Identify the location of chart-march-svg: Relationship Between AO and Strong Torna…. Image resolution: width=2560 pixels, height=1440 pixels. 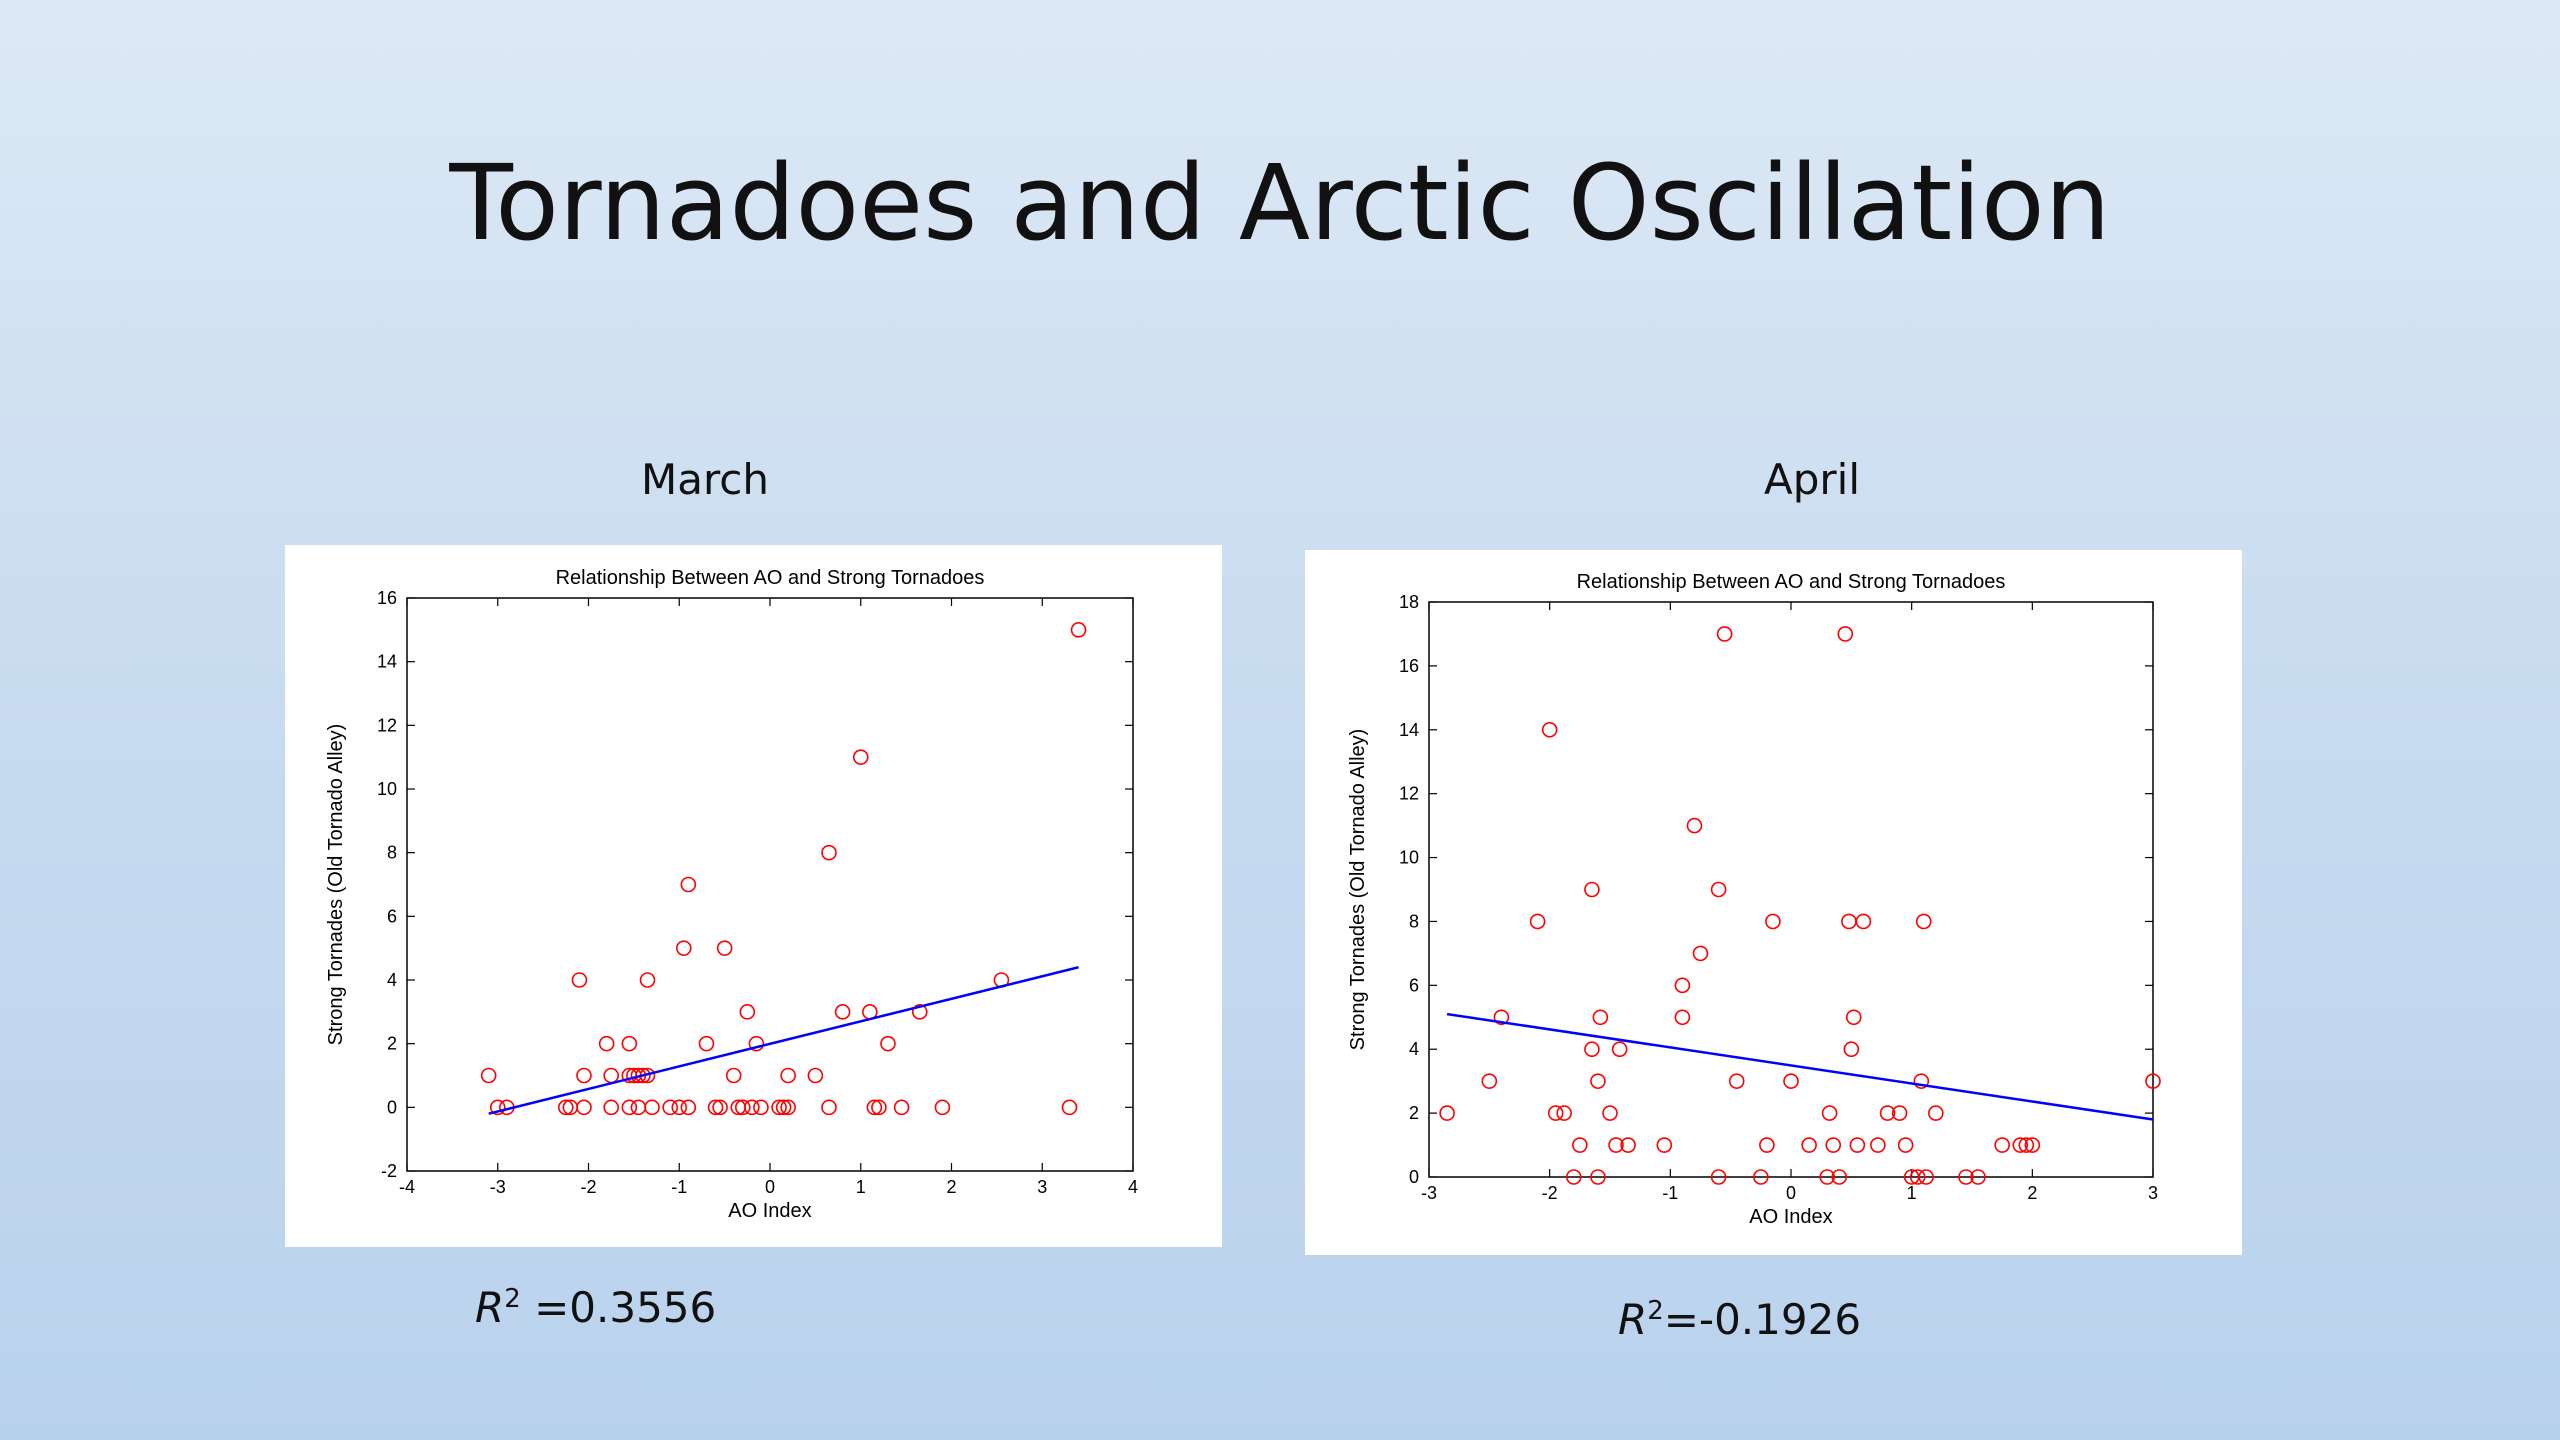
(731, 894).